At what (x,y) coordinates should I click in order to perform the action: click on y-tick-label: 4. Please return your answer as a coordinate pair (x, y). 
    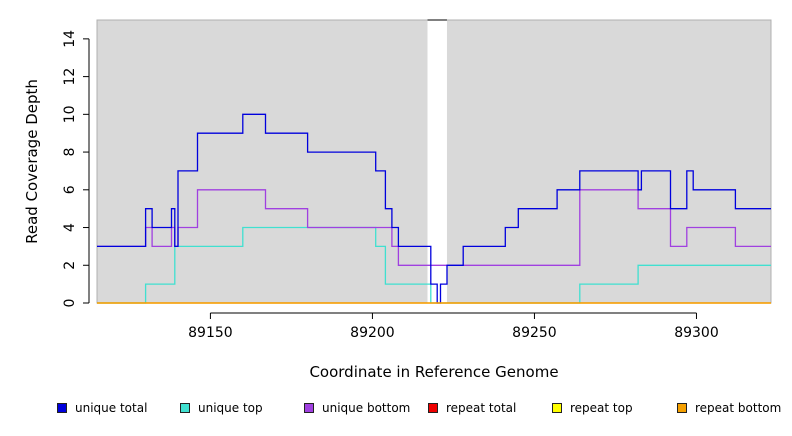
    Looking at the image, I should click on (70, 227).